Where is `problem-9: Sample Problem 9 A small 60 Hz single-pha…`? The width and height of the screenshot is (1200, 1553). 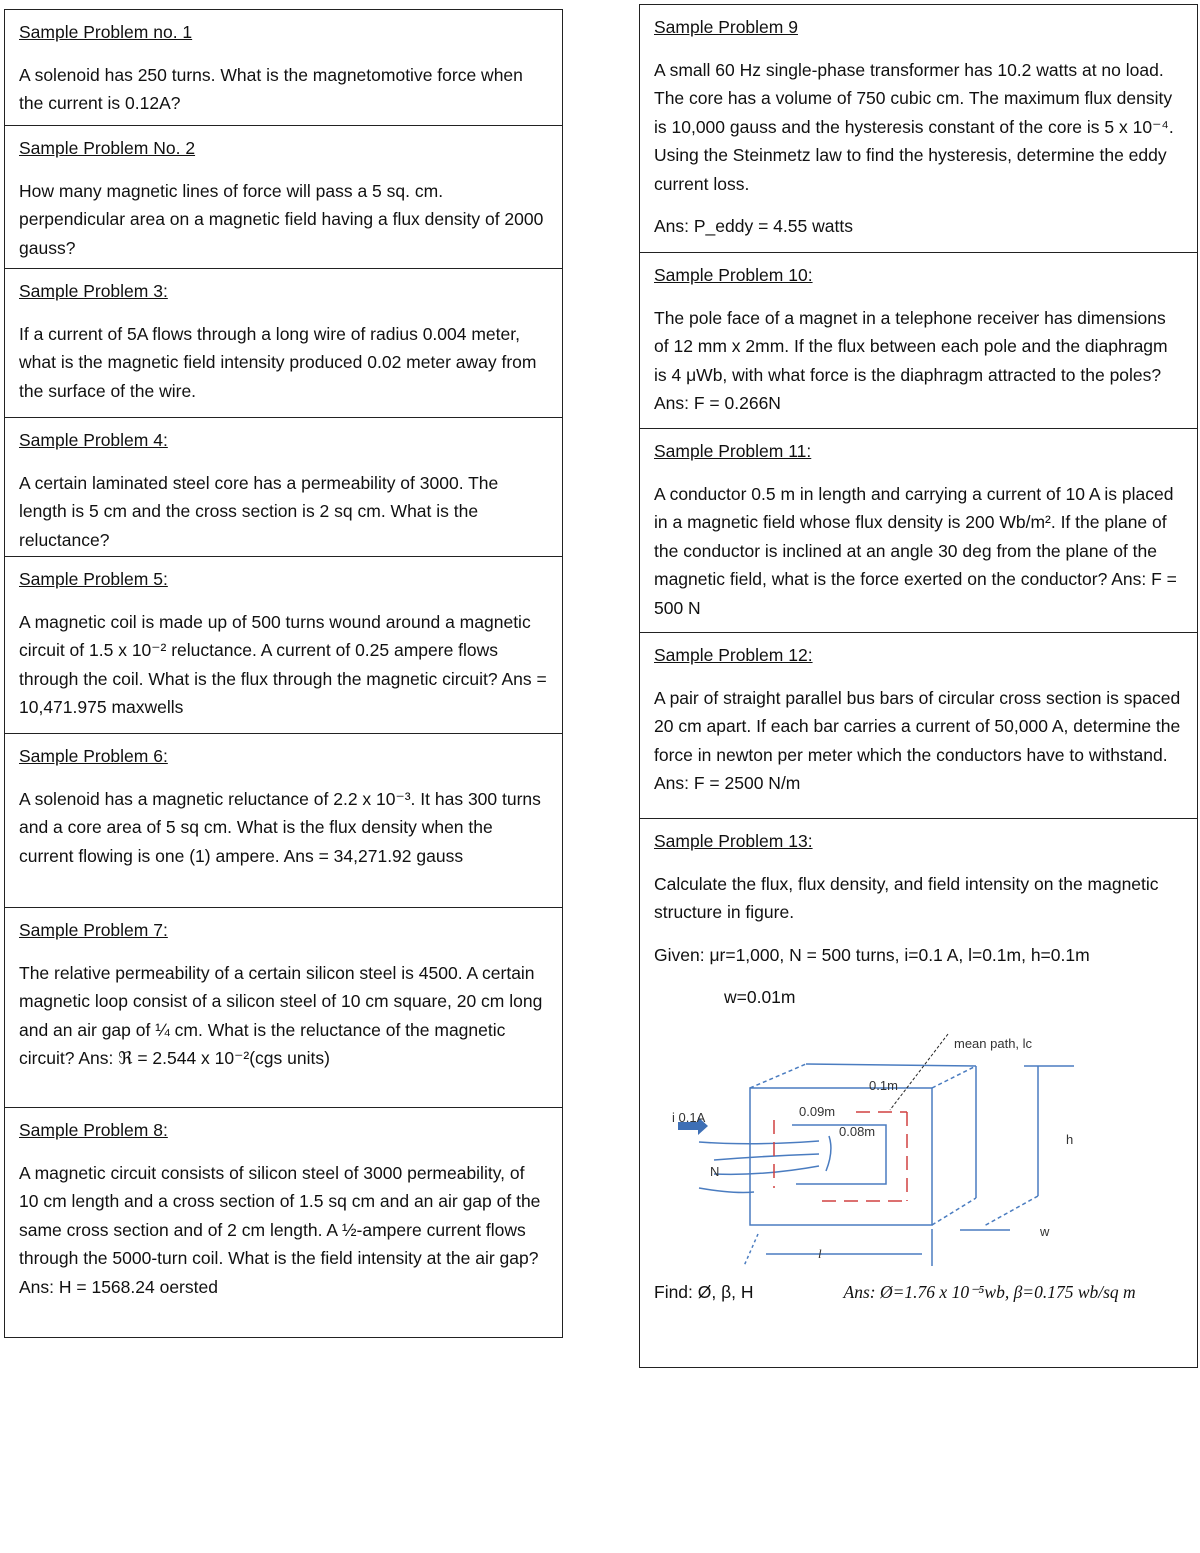
problem-9: Sample Problem 9 A small 60 Hz single-pha… is located at coordinates (918, 128).